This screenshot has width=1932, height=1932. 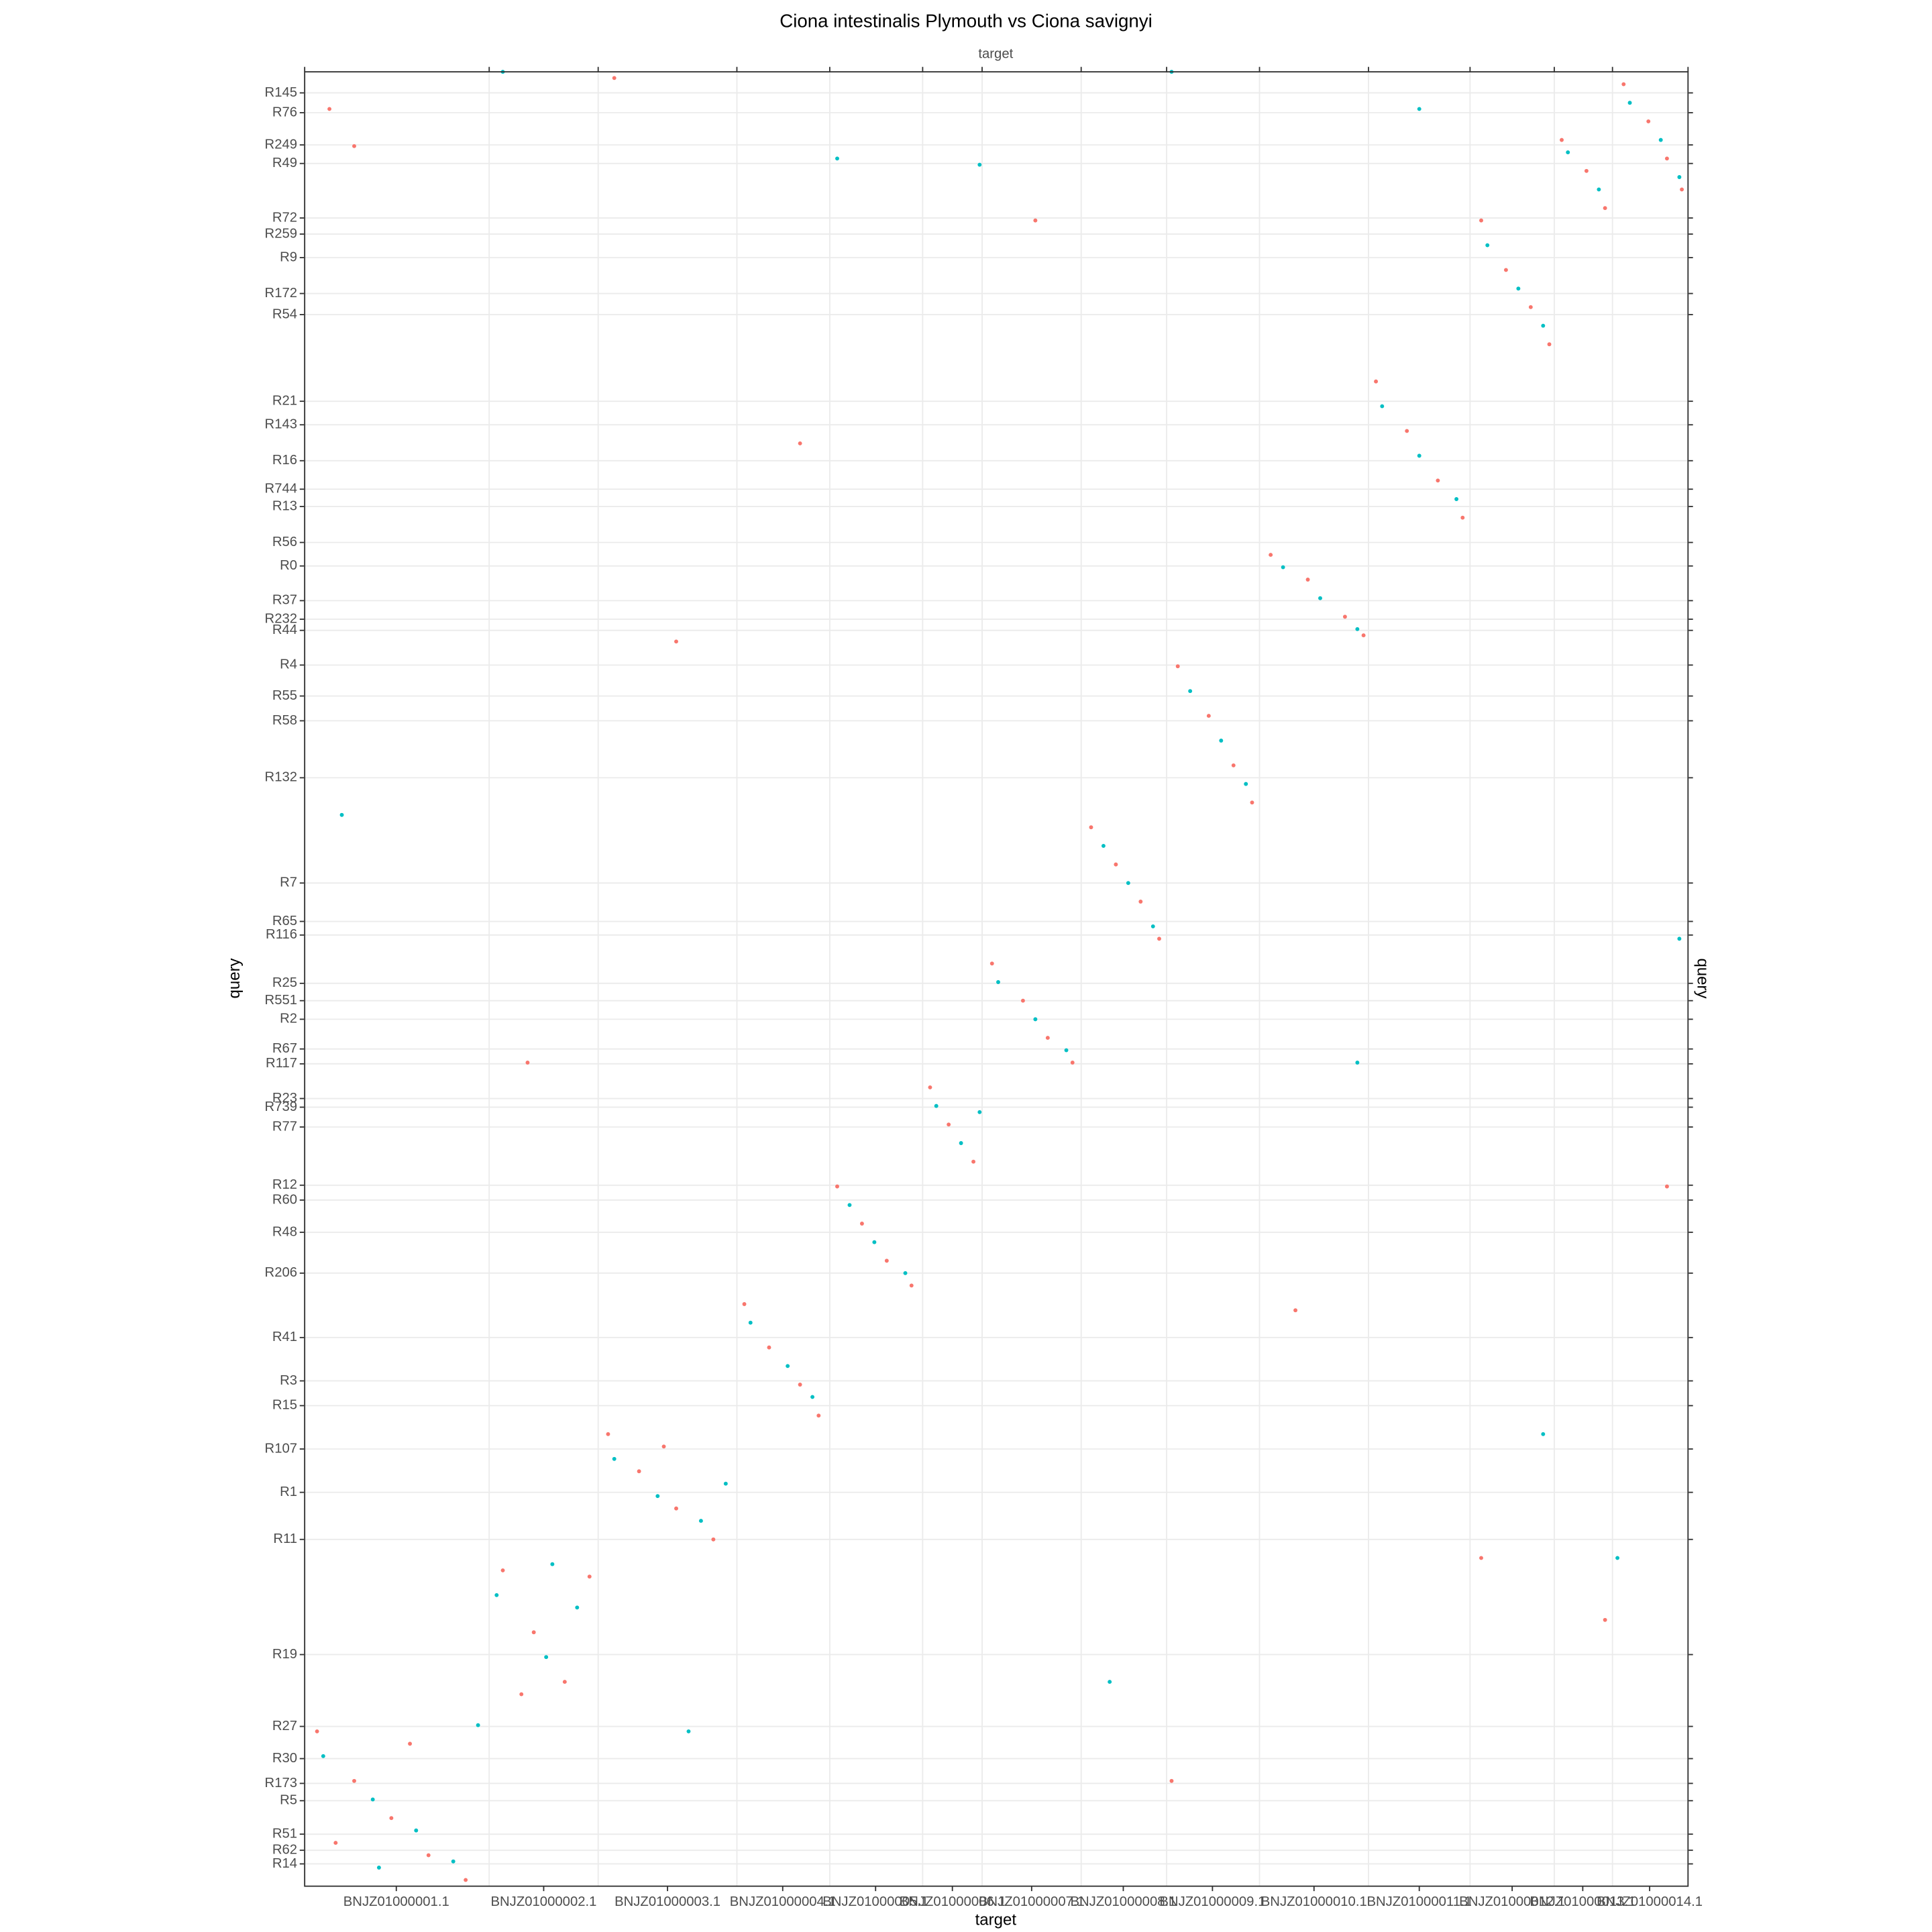 What do you see at coordinates (284, 1098) in the screenshot?
I see `y-tick-label: R23` at bounding box center [284, 1098].